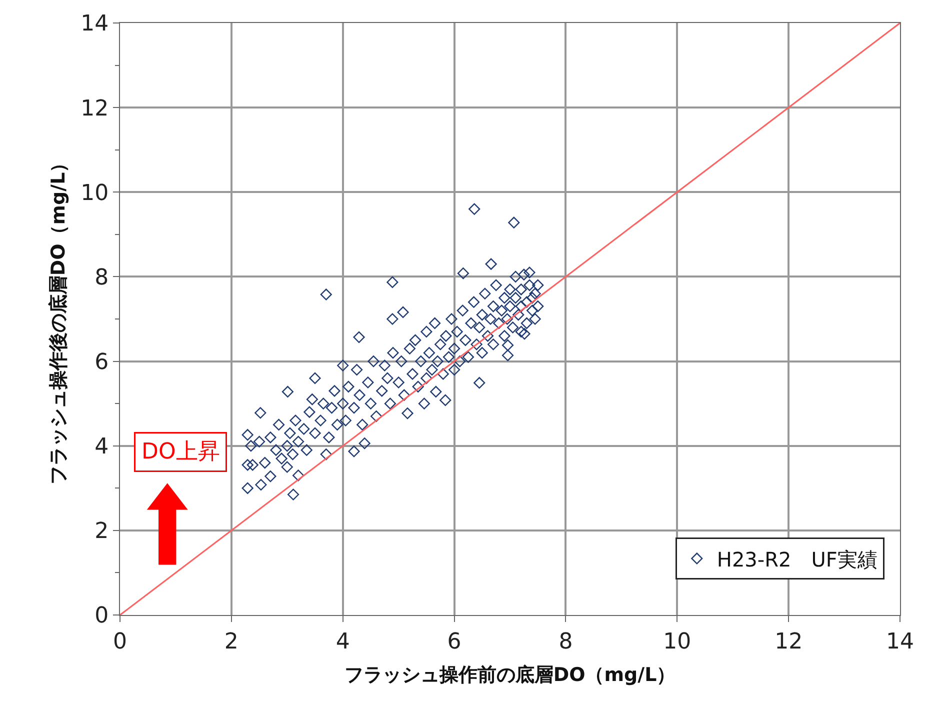 The width and height of the screenshot is (926, 710). What do you see at coordinates (510, 675) in the screenshot?
I see `x-axis-title: フラッシュ操作前の底層DO（mg/L）` at bounding box center [510, 675].